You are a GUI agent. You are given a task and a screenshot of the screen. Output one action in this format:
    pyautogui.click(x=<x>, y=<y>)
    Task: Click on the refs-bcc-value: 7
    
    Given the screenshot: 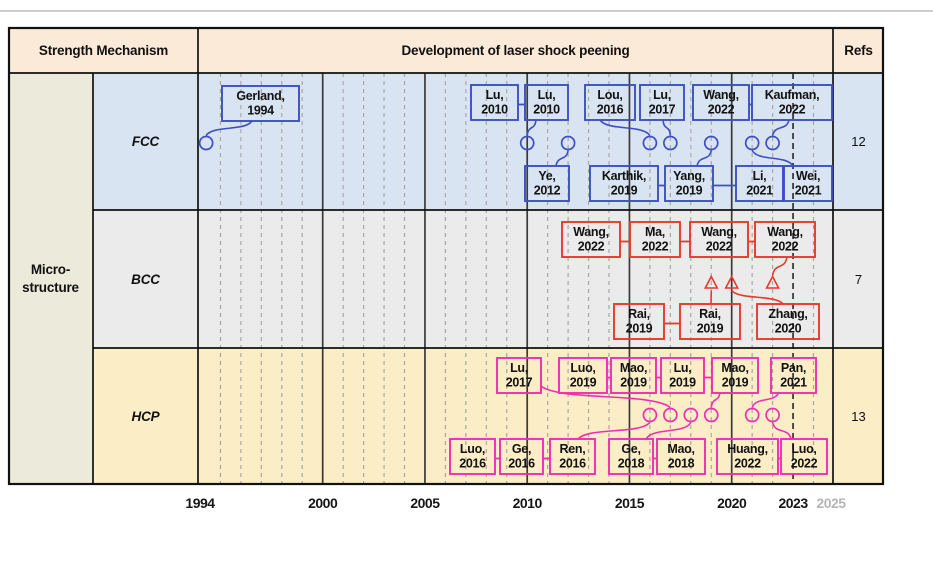 What is the action you would take?
    pyautogui.click(x=858, y=279)
    